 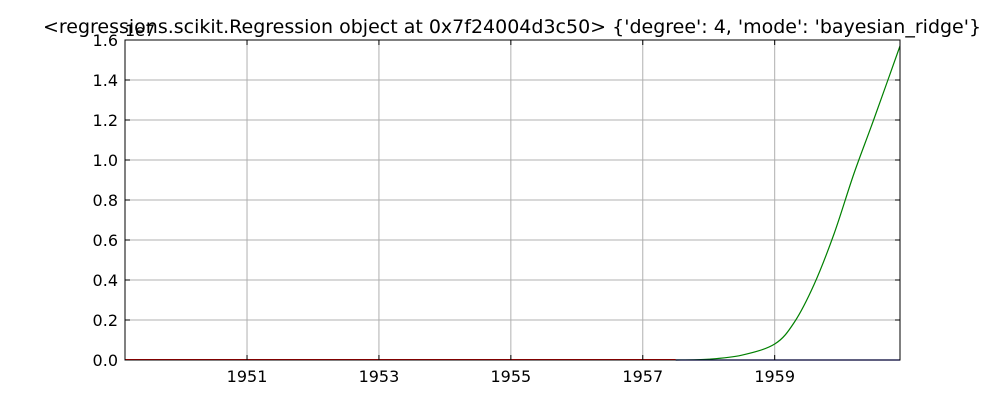 I want to click on x-tick-label: 1953, so click(x=379, y=376).